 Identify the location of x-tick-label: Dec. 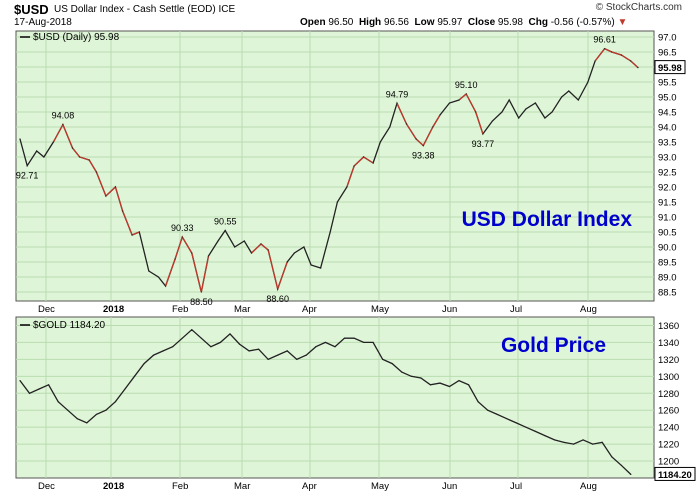
(46, 486).